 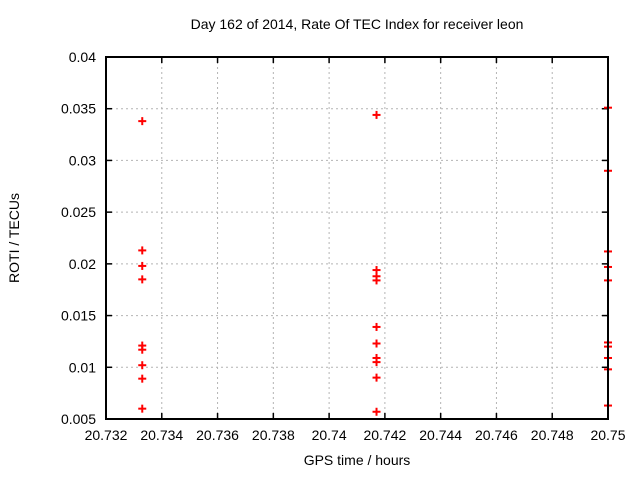 What do you see at coordinates (78, 212) in the screenshot?
I see `y-tick-label: 0.025` at bounding box center [78, 212].